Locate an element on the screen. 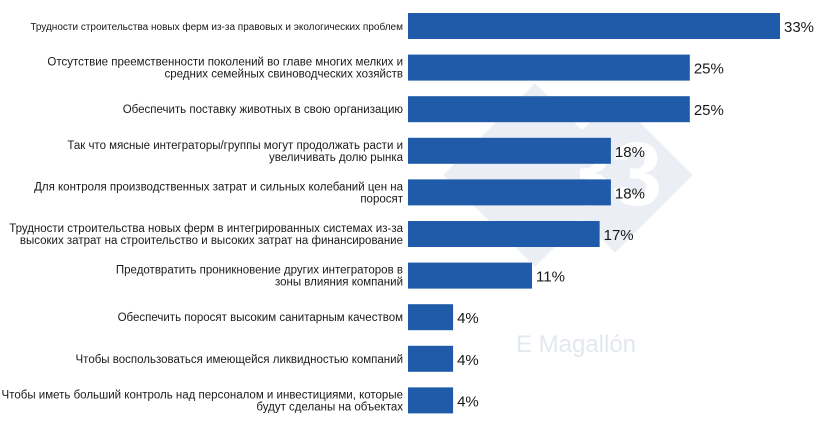 The image size is (820, 431). watermark-logo: 33 is located at coordinates (568, 175).